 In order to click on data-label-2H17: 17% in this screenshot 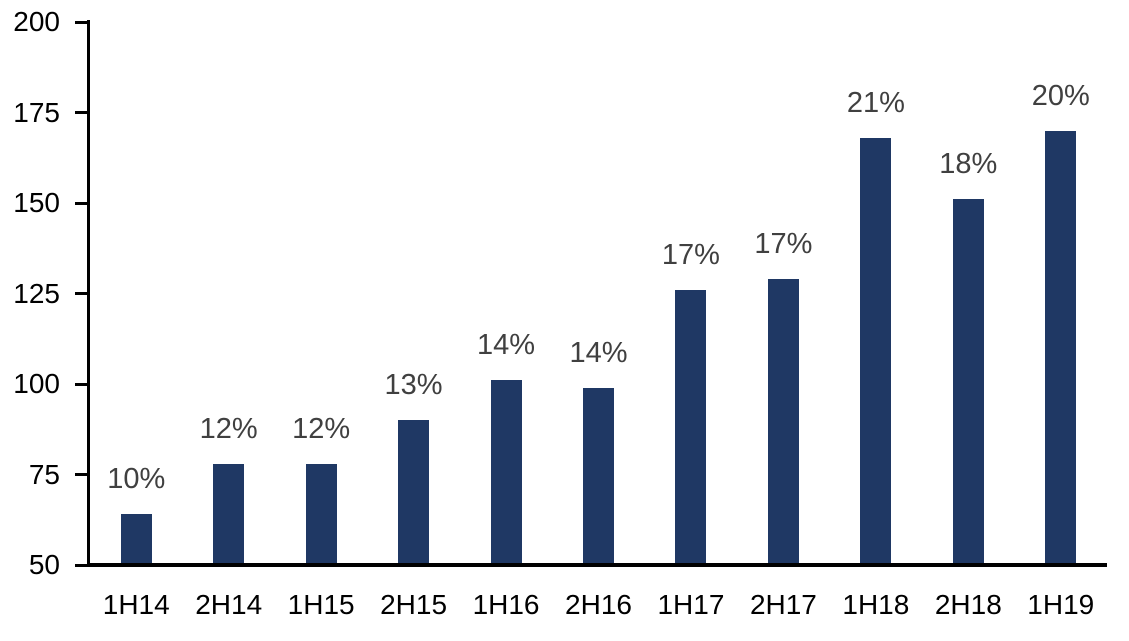, I will do `click(783, 244)`.